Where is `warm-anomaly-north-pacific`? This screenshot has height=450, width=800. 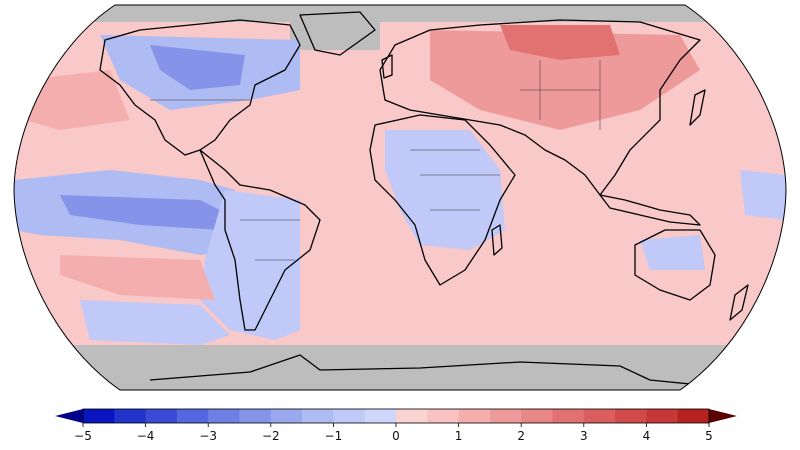
warm-anomaly-north-pacific is located at coordinates (77, 100).